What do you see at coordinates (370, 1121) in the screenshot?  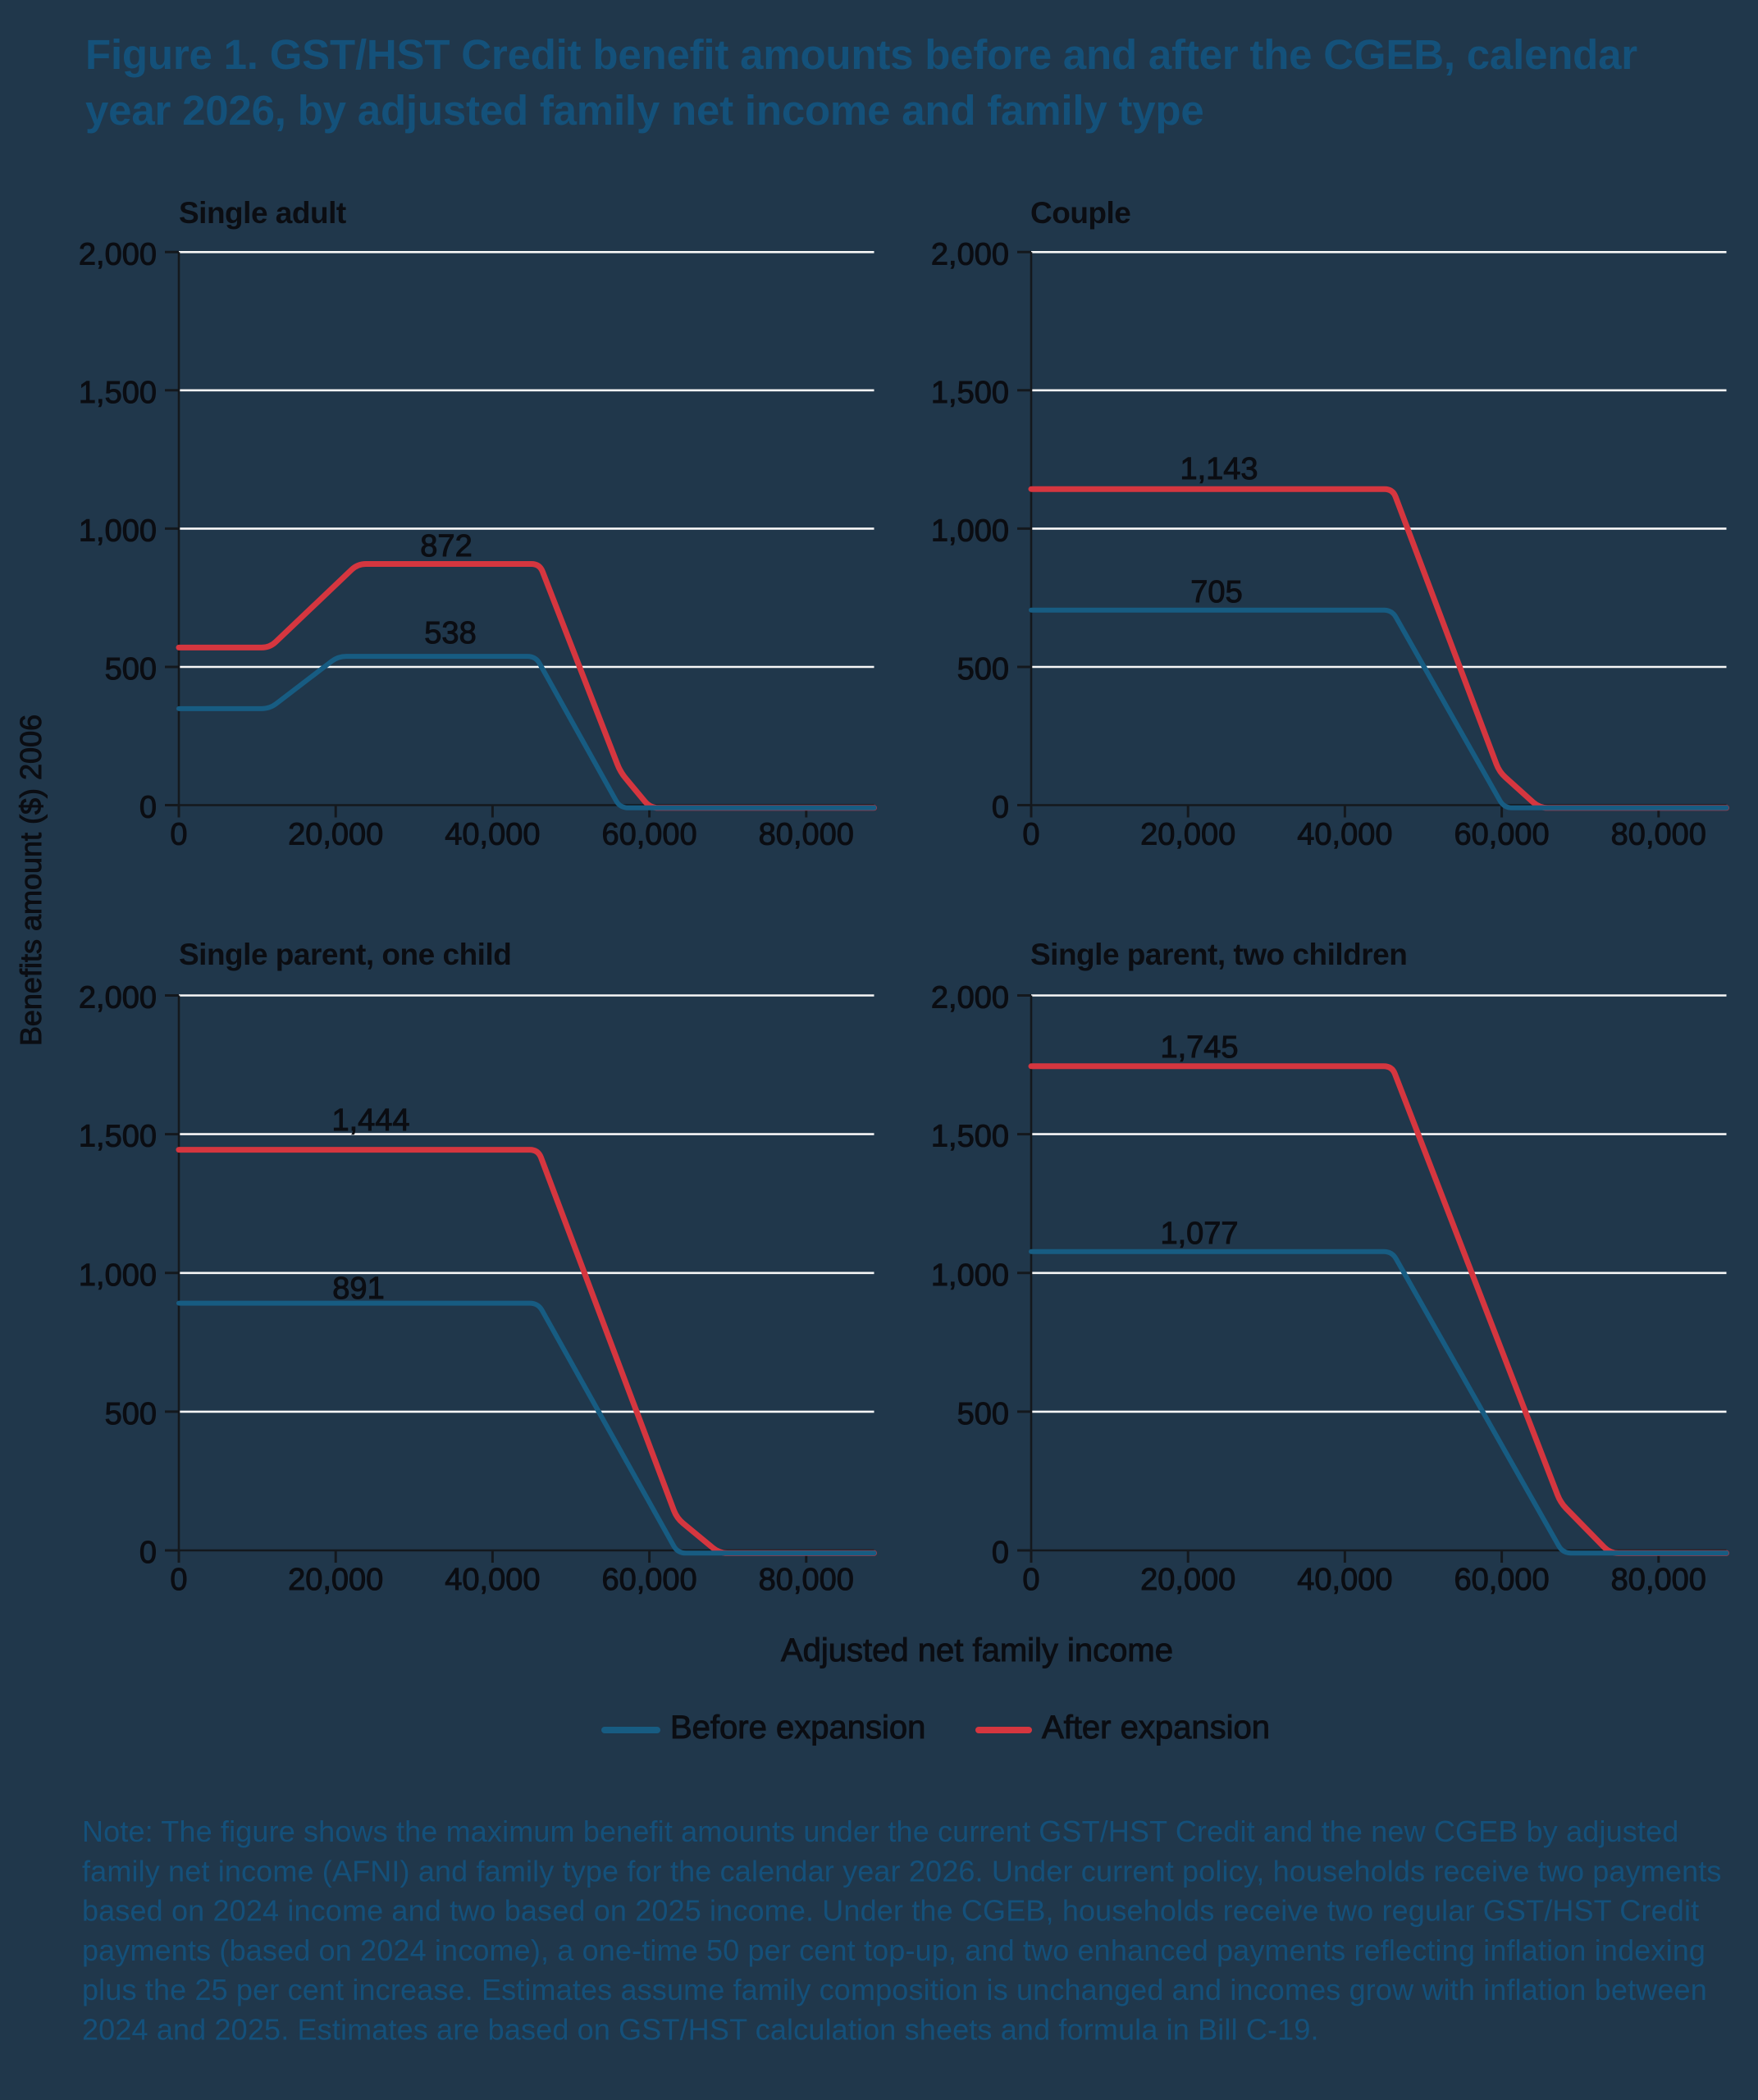 I see `svg-text: 1,444` at bounding box center [370, 1121].